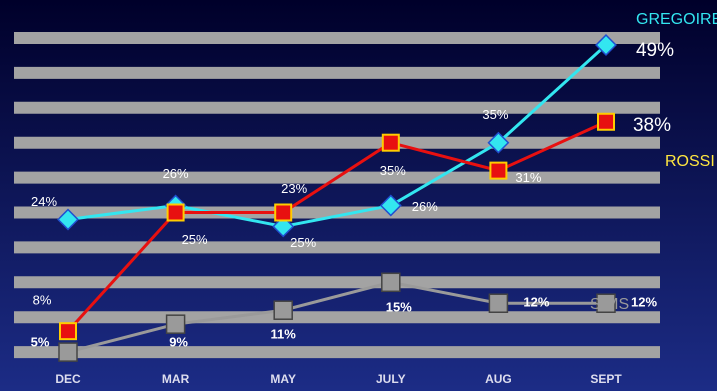  Describe the element at coordinates (42, 300) in the screenshot. I see `data-label: 8%` at that location.